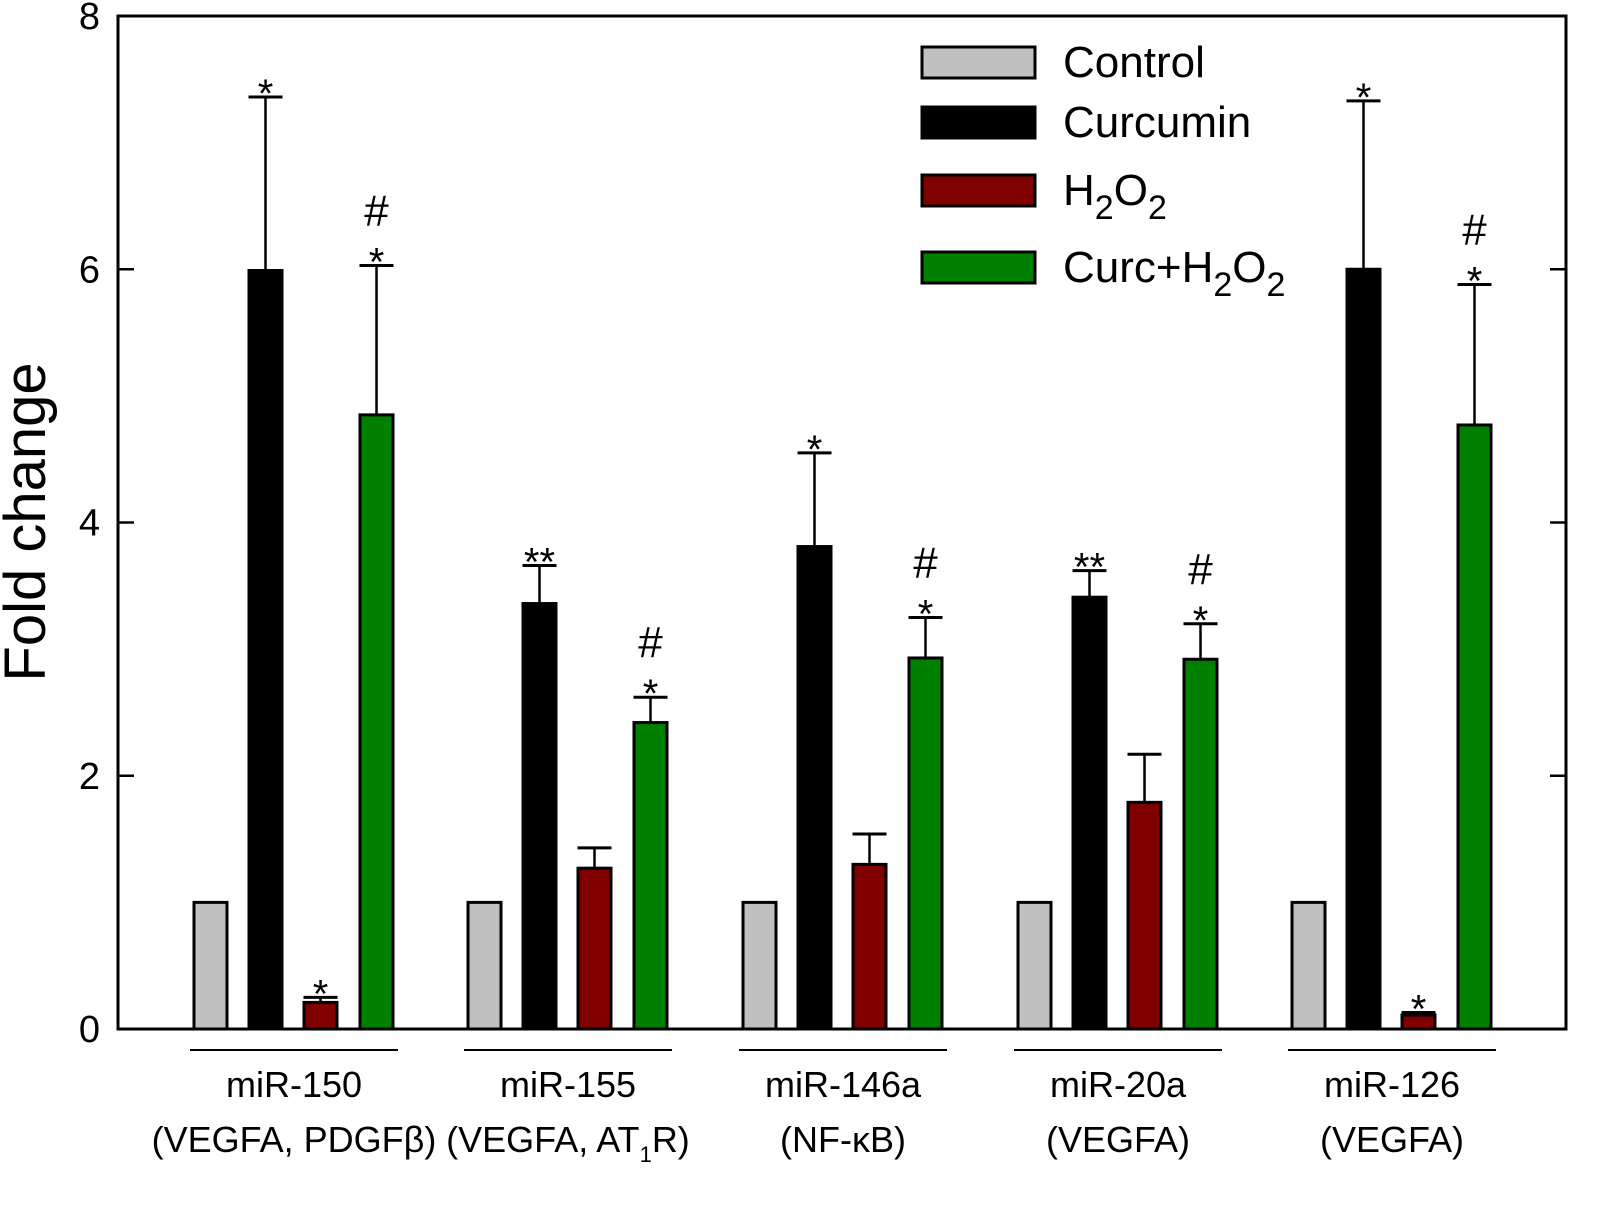  I want to click on y-tick-label: 4, so click(89, 524).